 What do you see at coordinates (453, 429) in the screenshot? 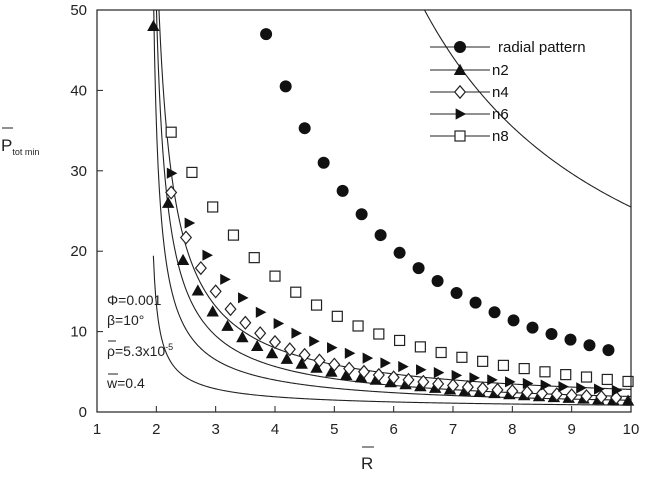
I see `x-tick-label: 7` at bounding box center [453, 429].